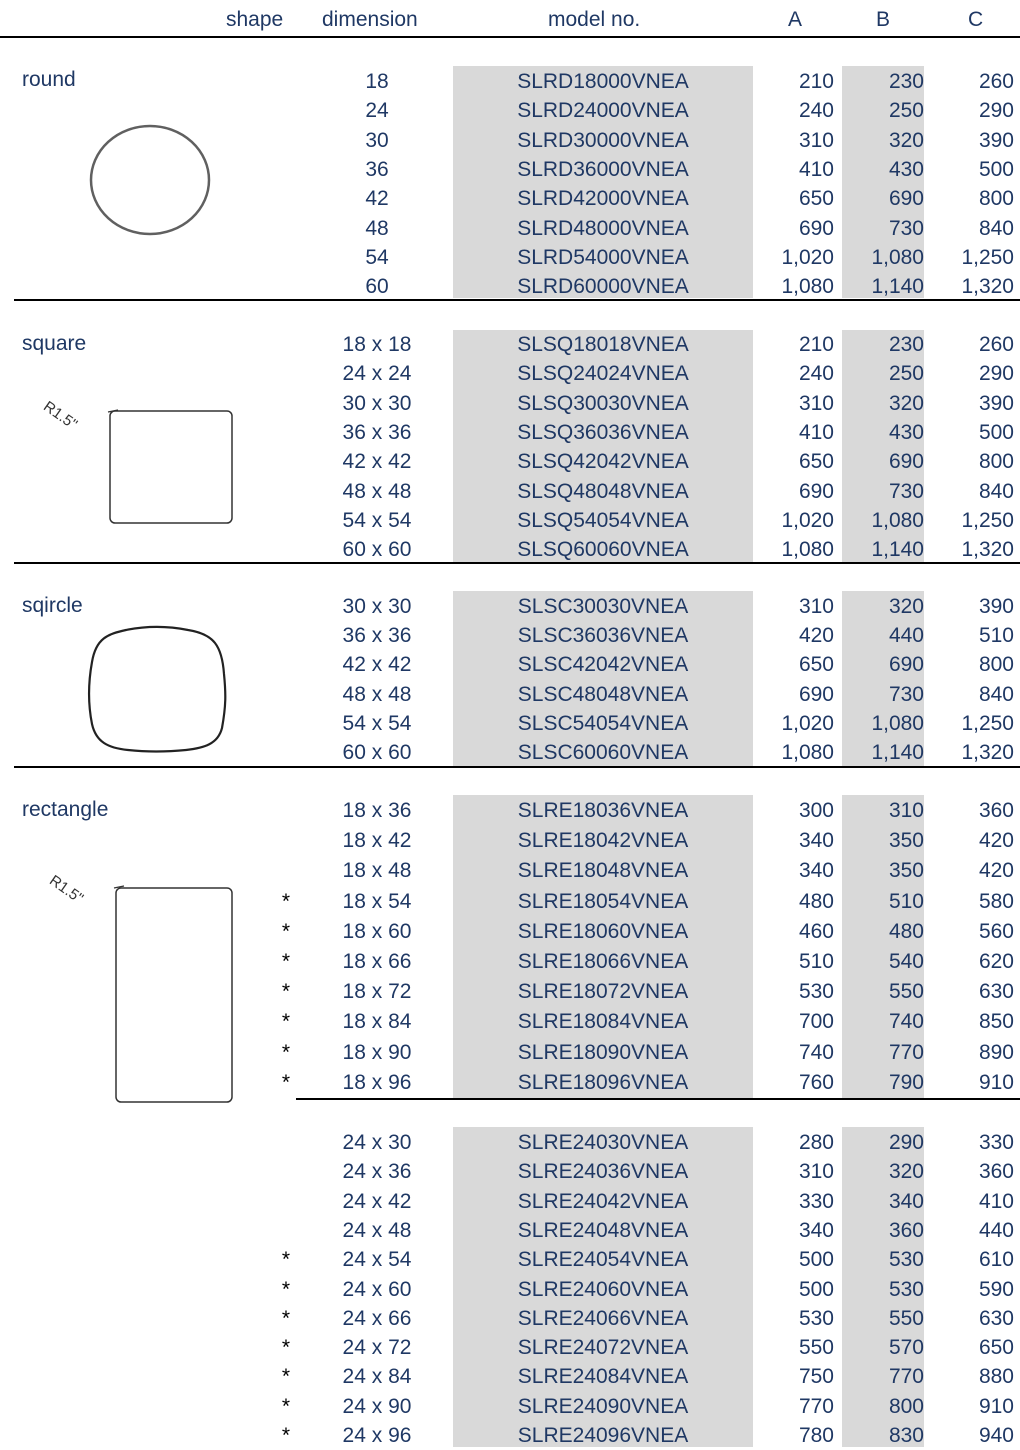 This screenshot has width=1020, height=1450. What do you see at coordinates (603, 446) in the screenshot?
I see `shade-model-square` at bounding box center [603, 446].